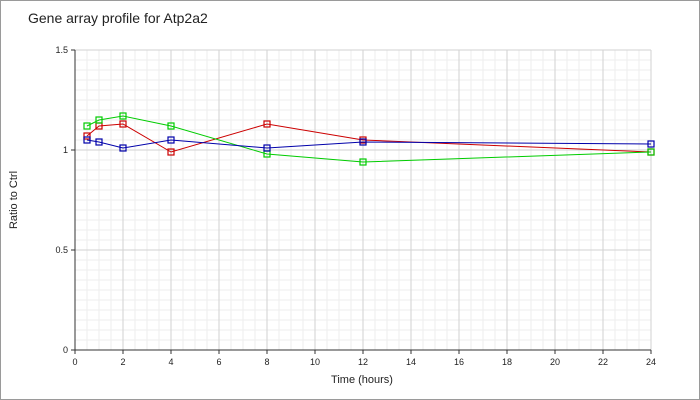 The width and height of the screenshot is (700, 400). I want to click on x-tick-label: 0, so click(74, 362).